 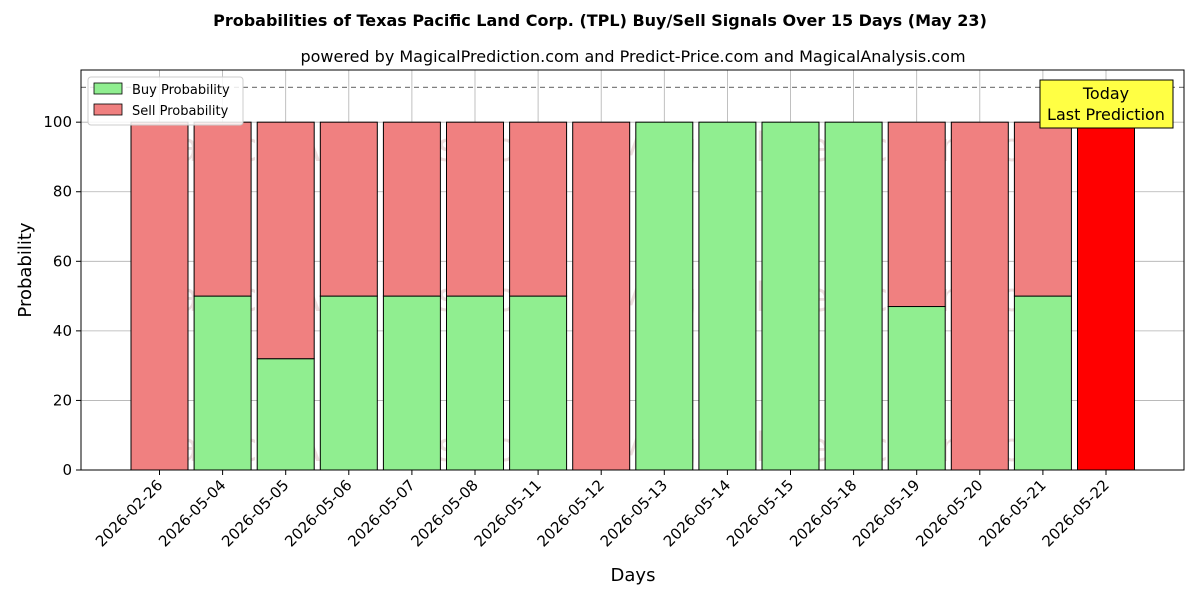 What do you see at coordinates (192, 513) in the screenshot?
I see `x-tick-label: 2026-05-04` at bounding box center [192, 513].